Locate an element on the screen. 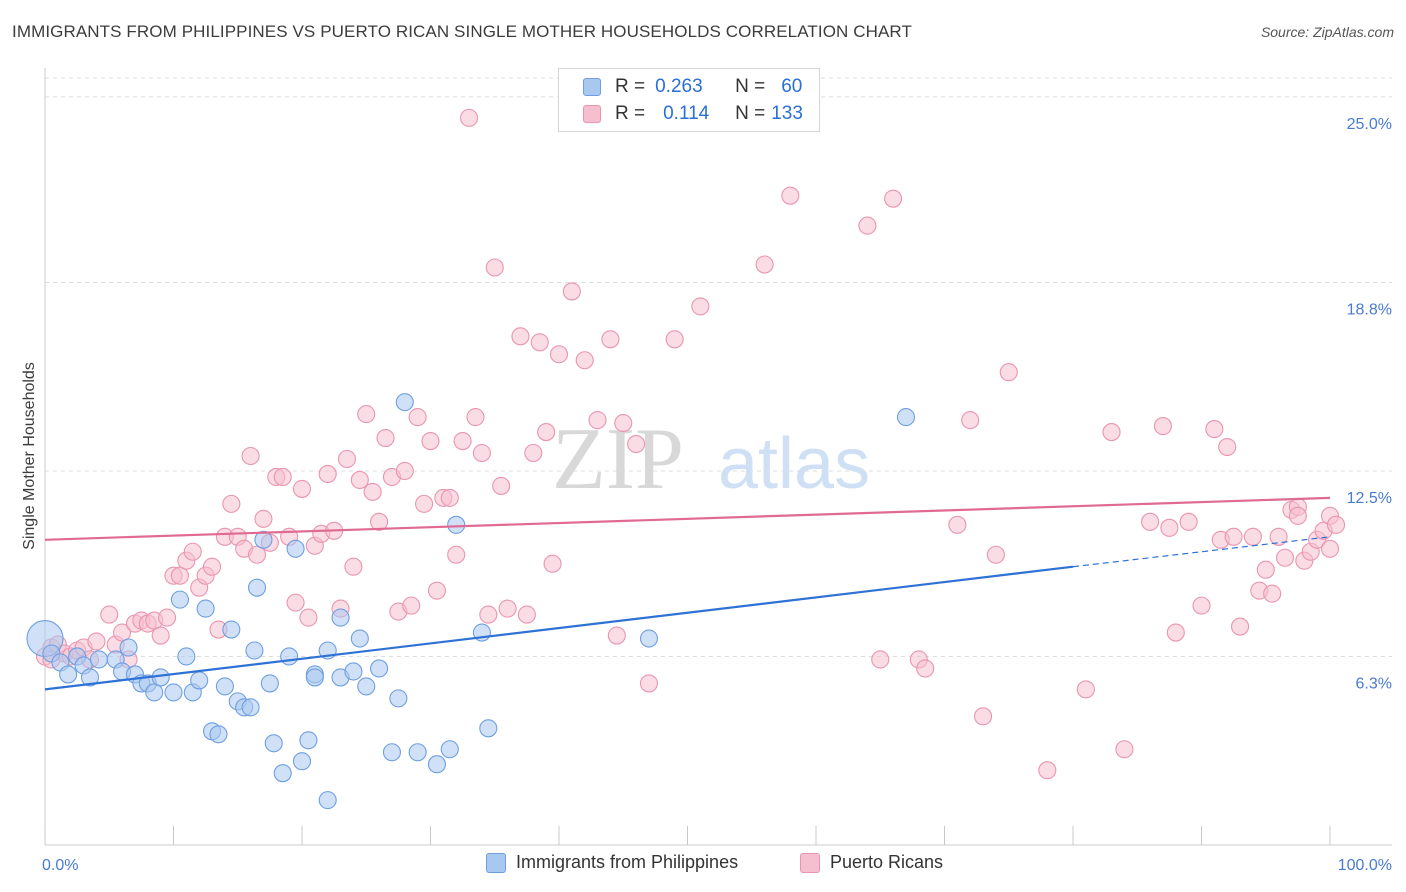 The height and width of the screenshot is (892, 1406). bottom-legend-label: Puerto Ricans is located at coordinates (887, 862).